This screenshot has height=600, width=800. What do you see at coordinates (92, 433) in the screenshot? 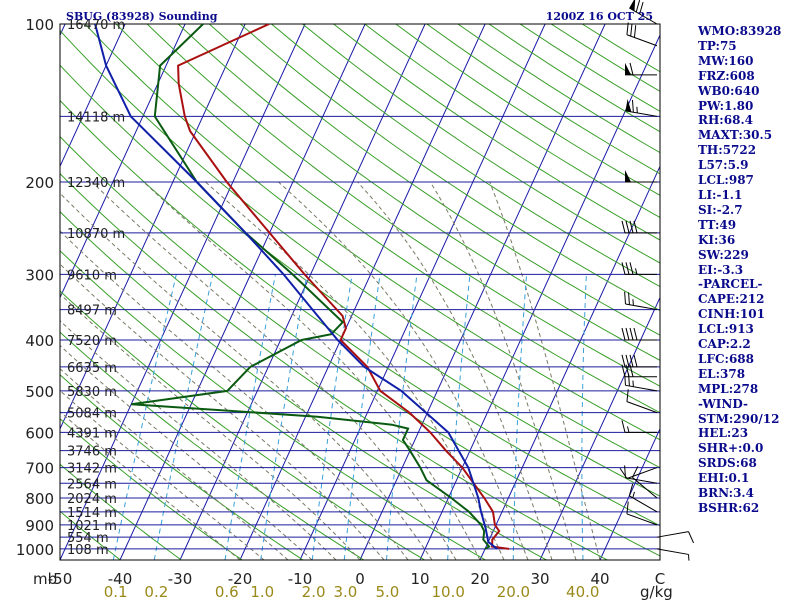
I see `height-label: 4391 m` at bounding box center [92, 433].